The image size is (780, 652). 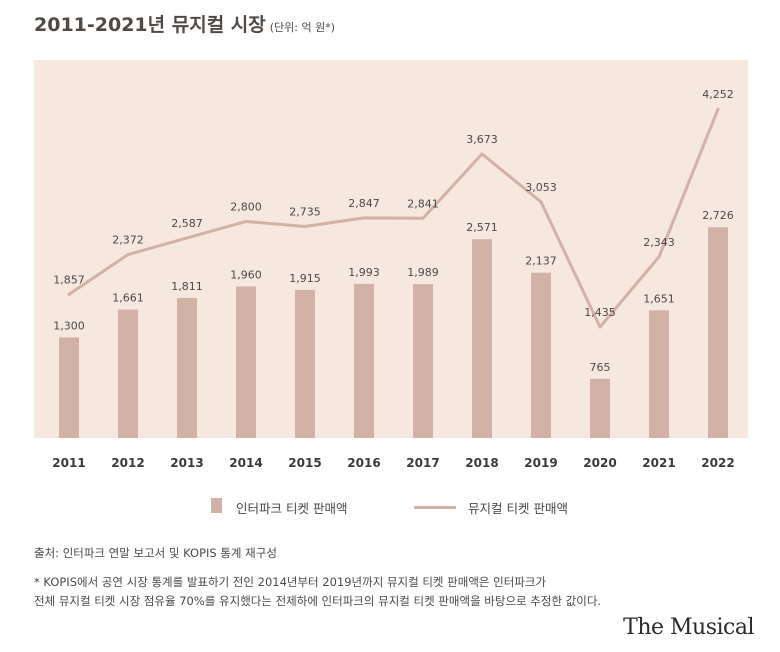 I want to click on x-tick-2012: 2012, so click(x=127, y=463).